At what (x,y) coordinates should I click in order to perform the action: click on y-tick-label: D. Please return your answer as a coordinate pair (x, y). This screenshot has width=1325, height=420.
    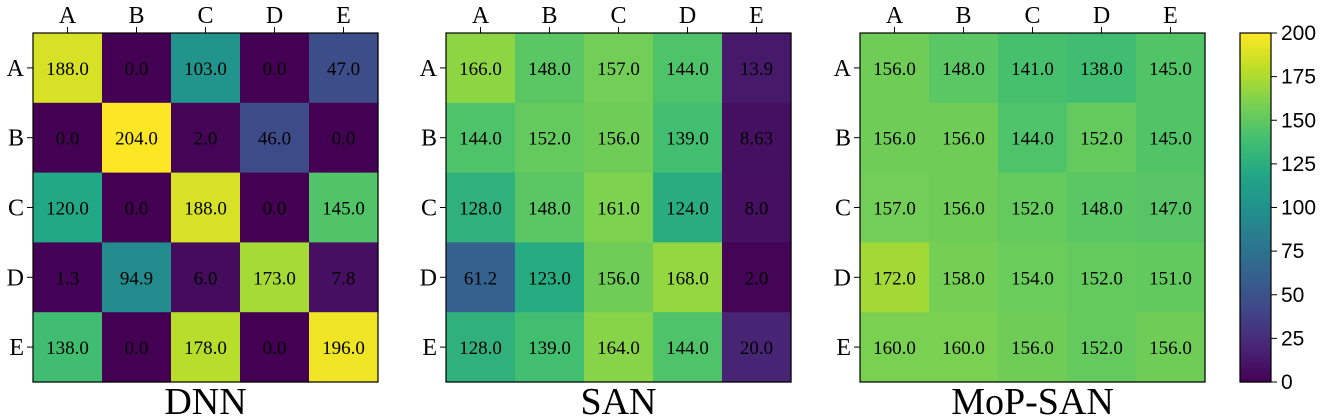
    Looking at the image, I should click on (842, 278).